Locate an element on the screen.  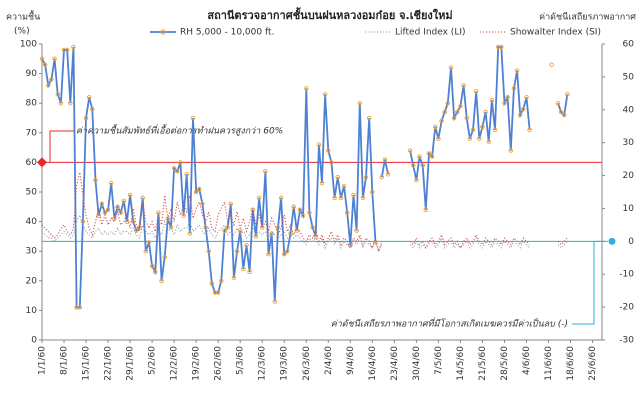
x-tick-label: 26/3/60 is located at coordinates (307, 363).